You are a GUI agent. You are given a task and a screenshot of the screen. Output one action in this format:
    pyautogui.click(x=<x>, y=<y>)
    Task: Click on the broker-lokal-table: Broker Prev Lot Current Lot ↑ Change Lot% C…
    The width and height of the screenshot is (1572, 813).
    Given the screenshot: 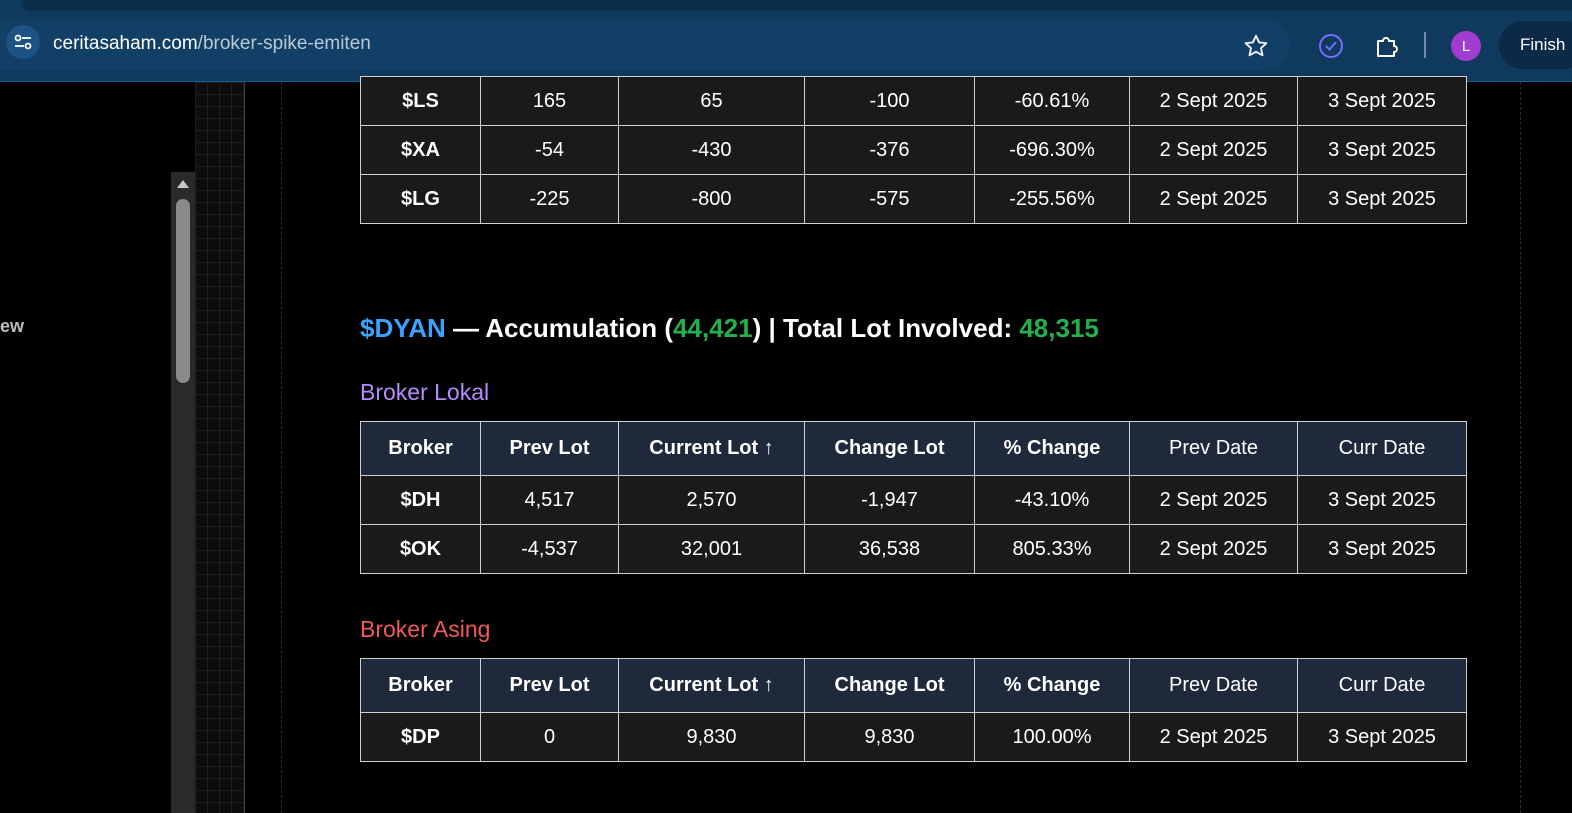 What is the action you would take?
    pyautogui.click(x=913, y=497)
    